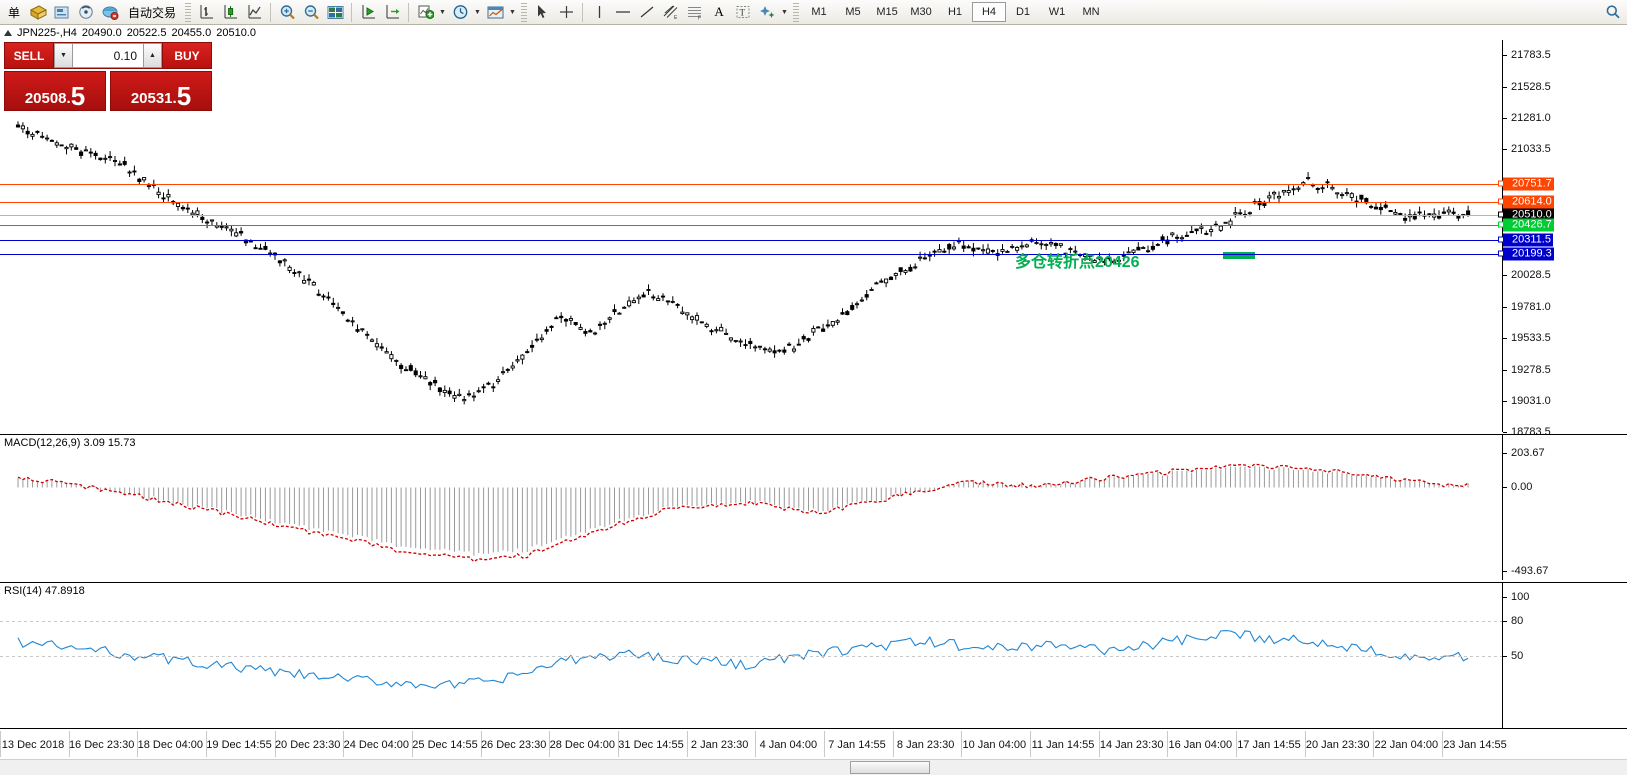  I want to click on volume-stepper: ▼ 0.10 ▲, so click(108, 55).